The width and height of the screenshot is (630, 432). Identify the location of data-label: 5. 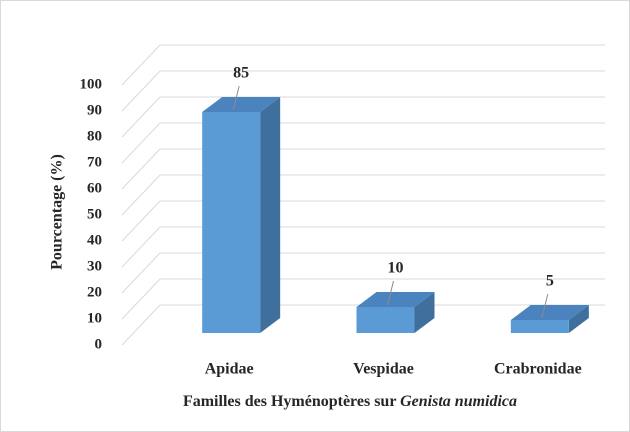
(550, 281).